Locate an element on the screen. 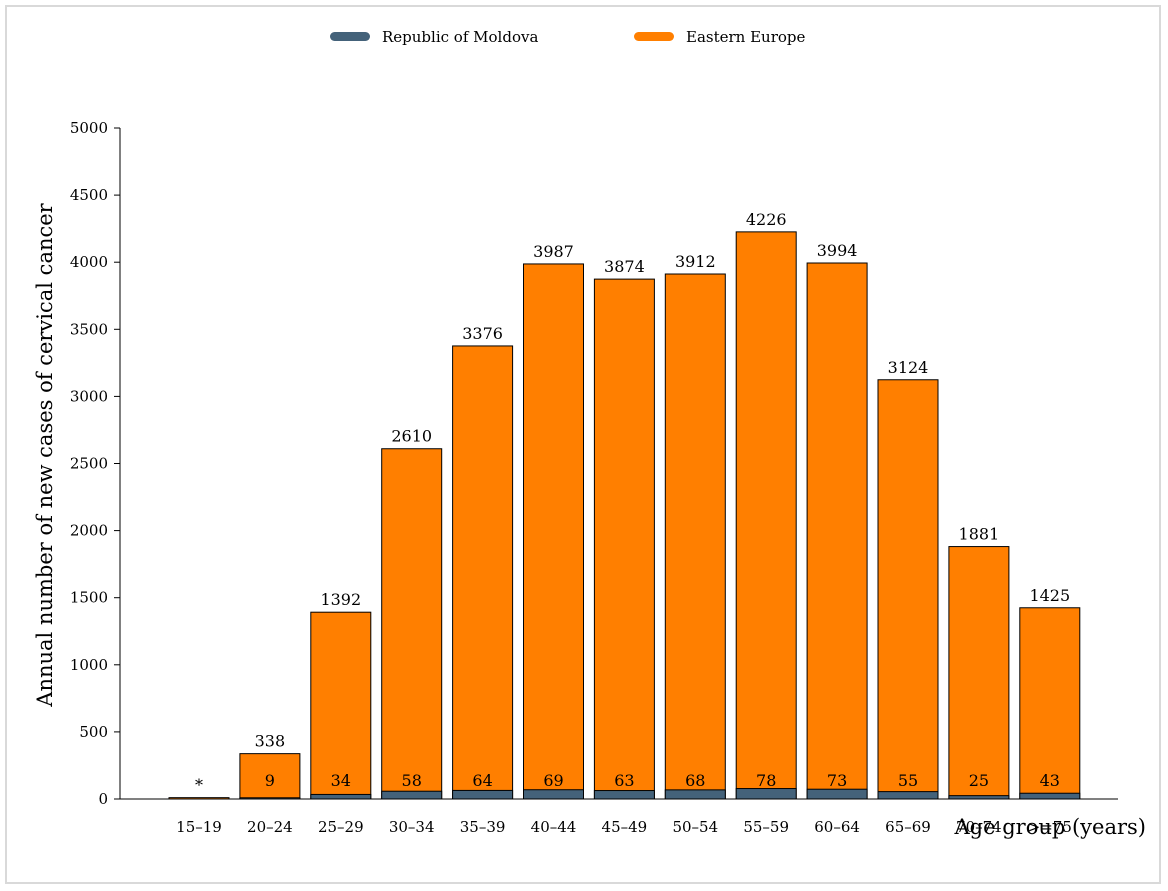 Image resolution: width=1168 pixels, height=891 pixels. value-label-eastern-europe: 1392 is located at coordinates (340, 599).